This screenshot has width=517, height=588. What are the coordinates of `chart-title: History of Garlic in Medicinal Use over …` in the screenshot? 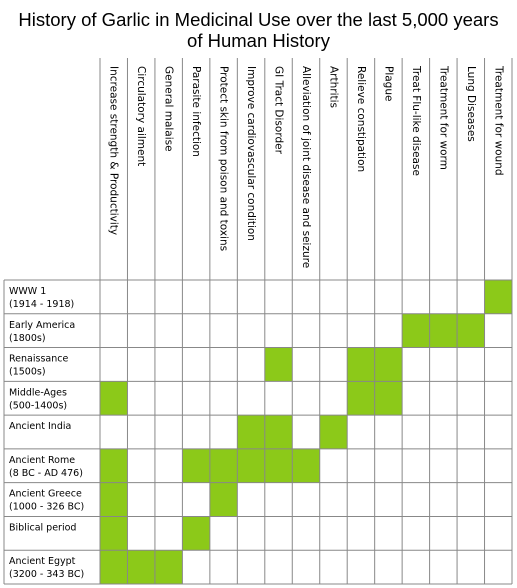 It's located at (258, 30).